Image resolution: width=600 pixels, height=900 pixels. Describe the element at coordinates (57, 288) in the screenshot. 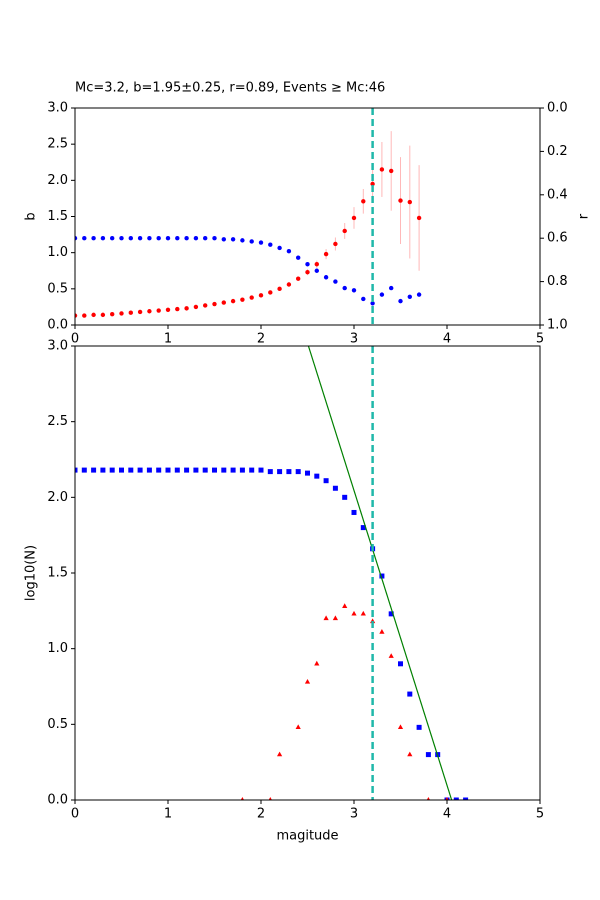

I see `y-tick-label: 0.5` at that location.